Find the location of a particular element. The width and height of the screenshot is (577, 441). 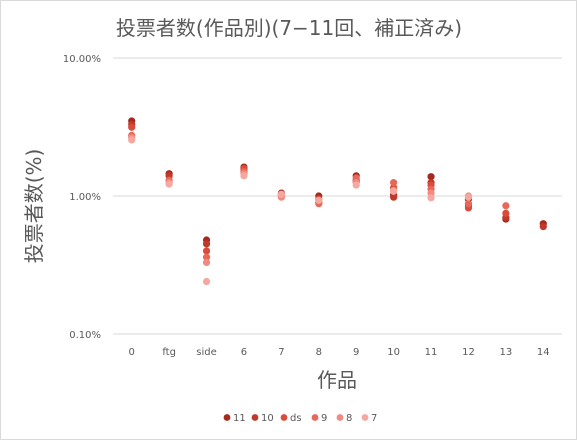

legend: 11 10 ds 9 8 7 is located at coordinates (300, 418).